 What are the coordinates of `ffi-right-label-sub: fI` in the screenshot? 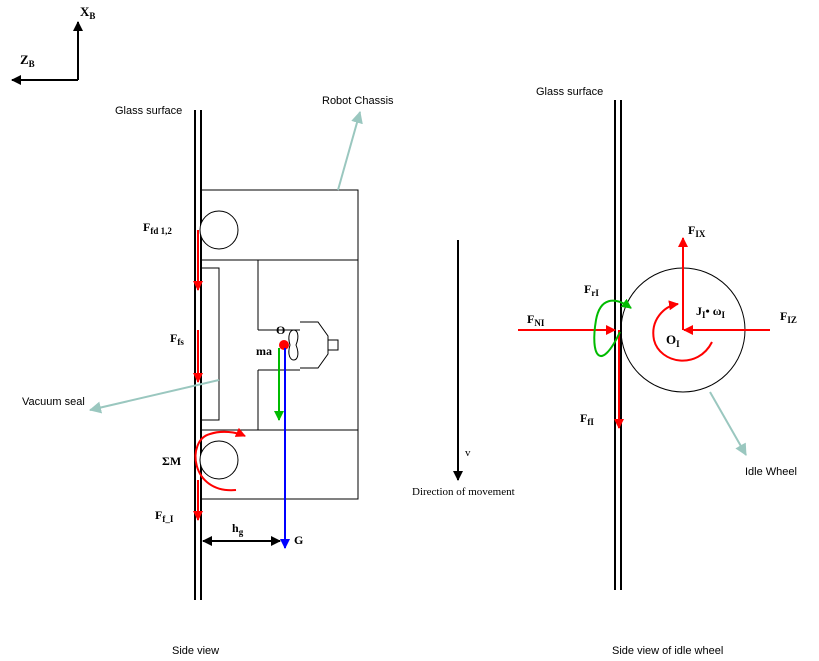 It's located at (590, 422).